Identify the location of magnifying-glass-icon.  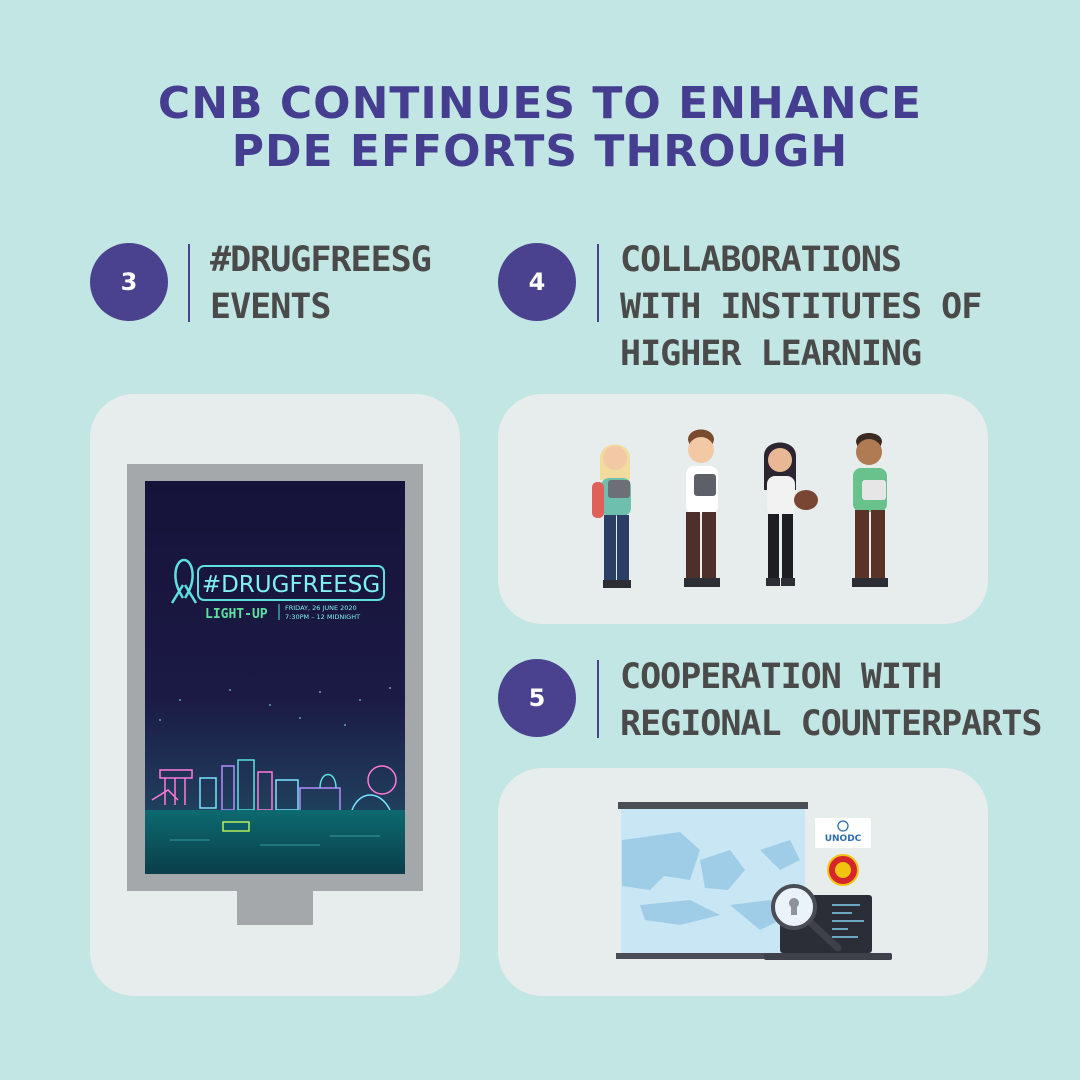
(806, 918).